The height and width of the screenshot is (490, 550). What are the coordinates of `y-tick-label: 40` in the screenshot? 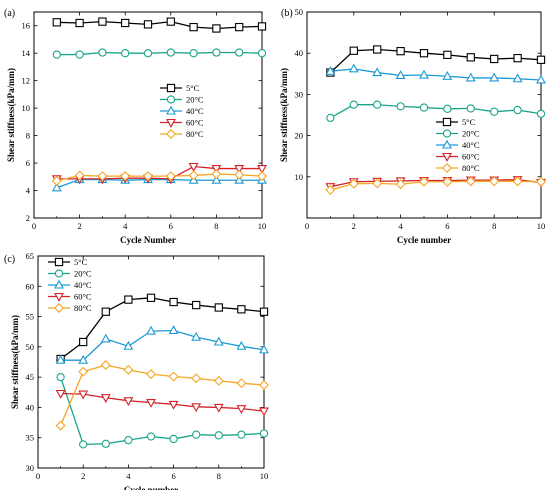 It's located at (299, 53).